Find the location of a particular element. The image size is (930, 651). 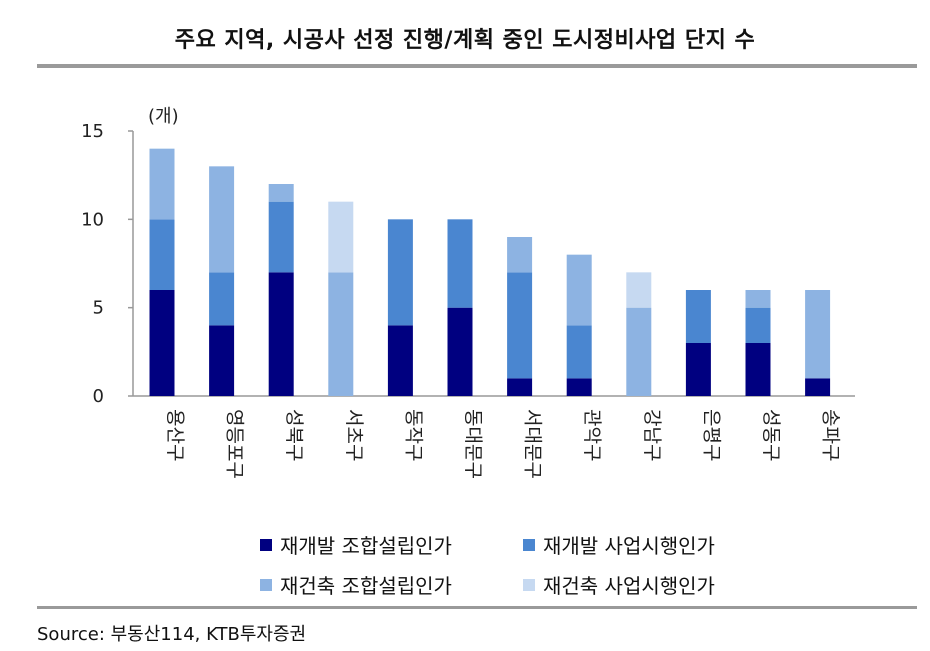

category-label: 서대문구 is located at coordinates (533, 444).